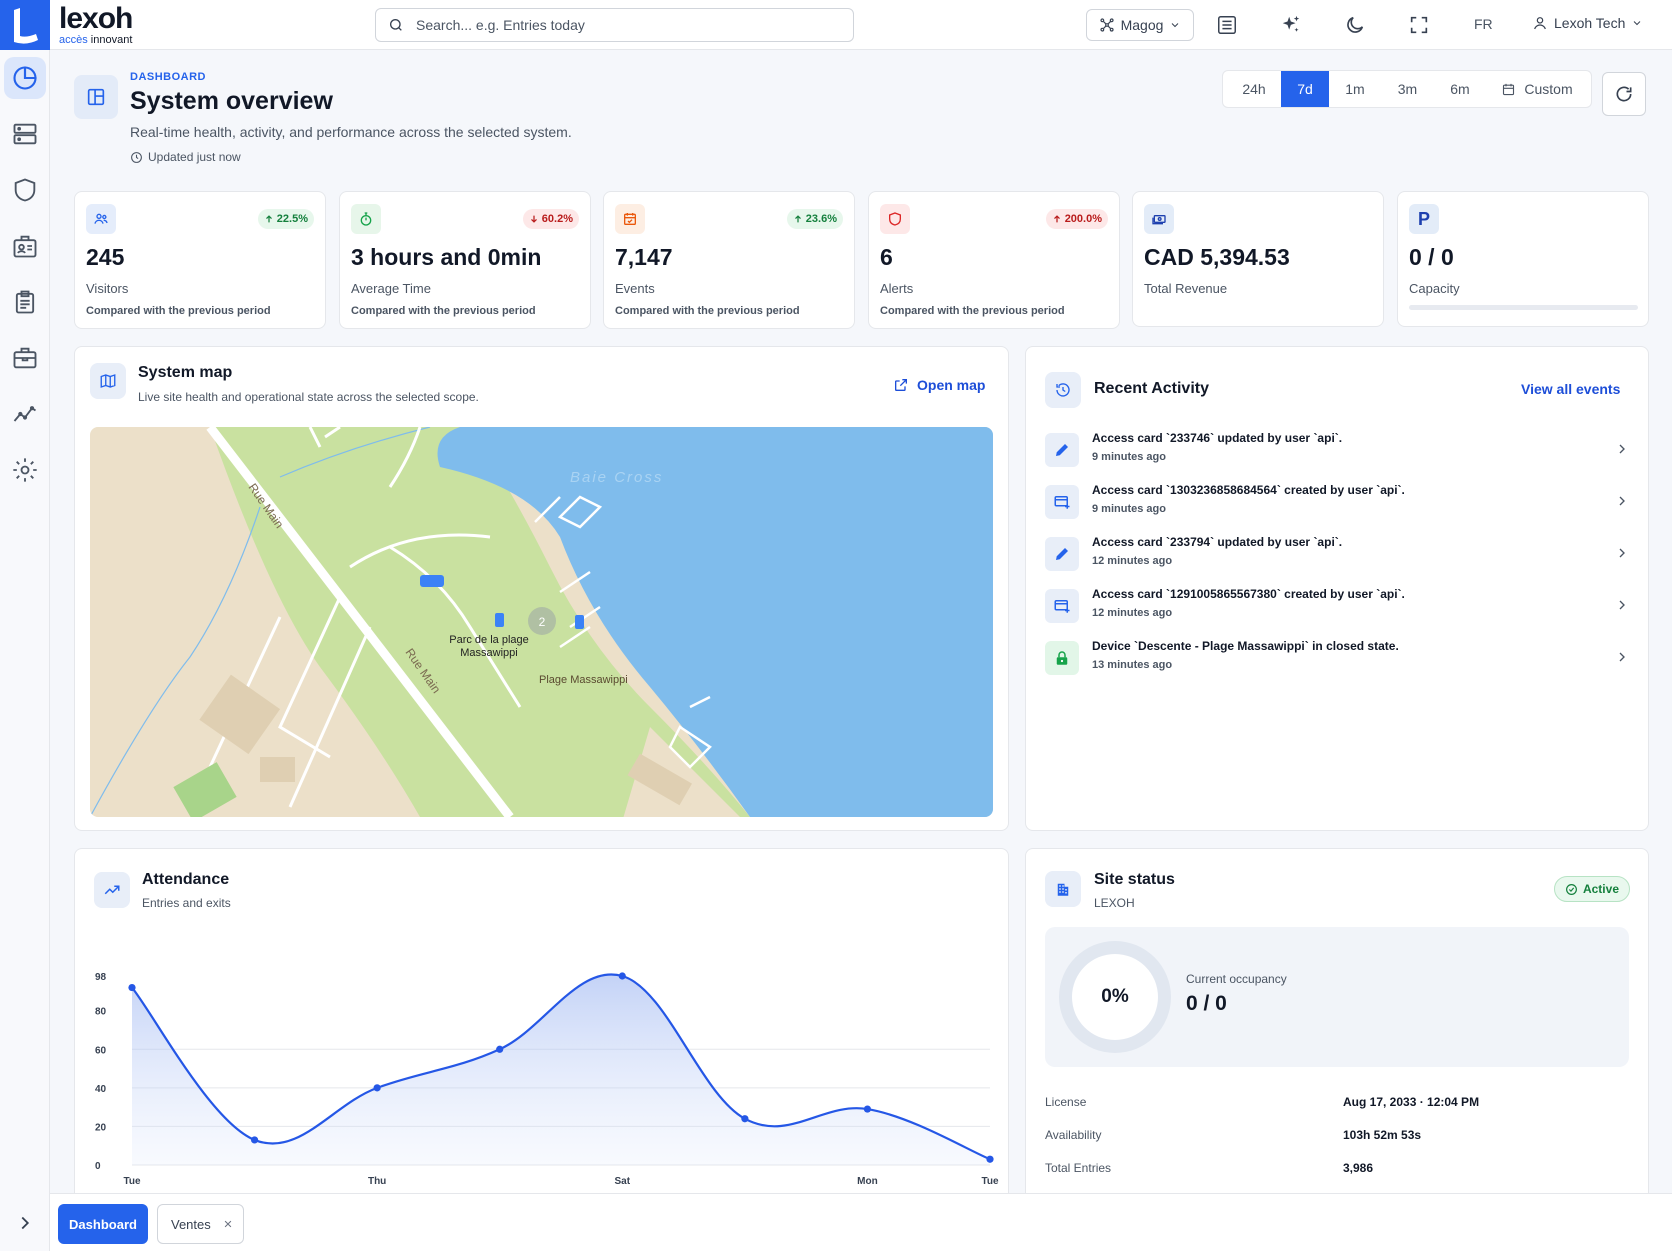 The image size is (1672, 1251). What do you see at coordinates (200, 1224) in the screenshot?
I see `tab-ventes: Ventes` at bounding box center [200, 1224].